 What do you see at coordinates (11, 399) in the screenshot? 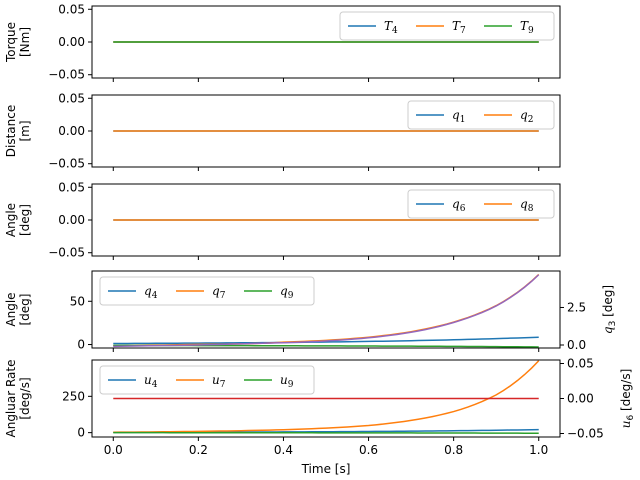
I see `y-axis-label: Angluar Rate` at bounding box center [11, 399].